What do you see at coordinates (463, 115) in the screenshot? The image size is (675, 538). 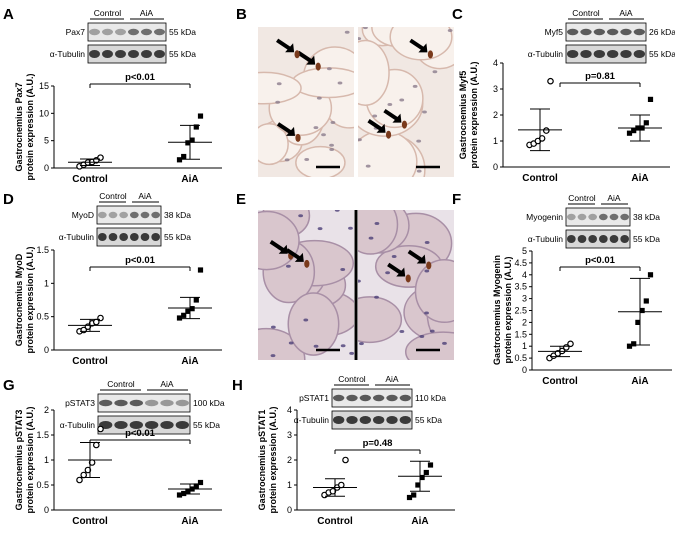 I see `y-axis-title: Gastrocnemius Myf5` at bounding box center [463, 115].